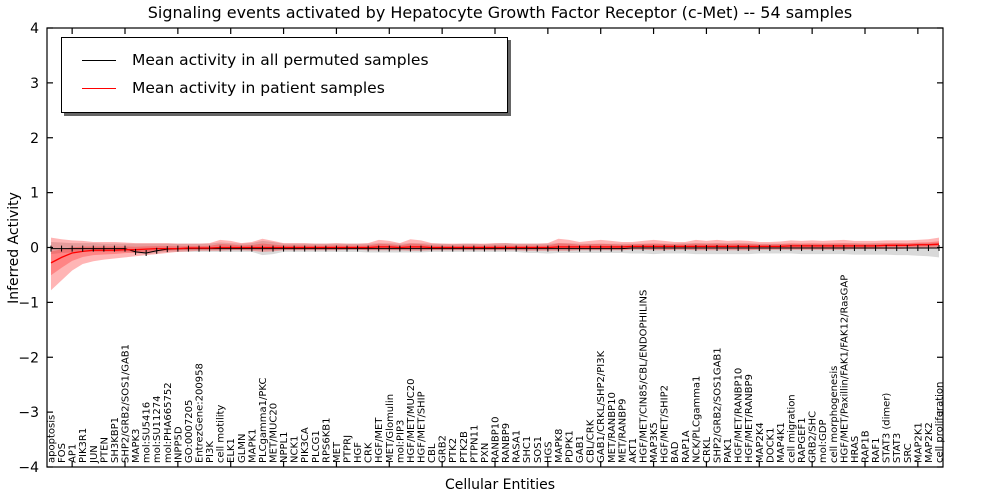  Describe the element at coordinates (52, 439) in the screenshot. I see `x-category-label: apoptosis` at that location.